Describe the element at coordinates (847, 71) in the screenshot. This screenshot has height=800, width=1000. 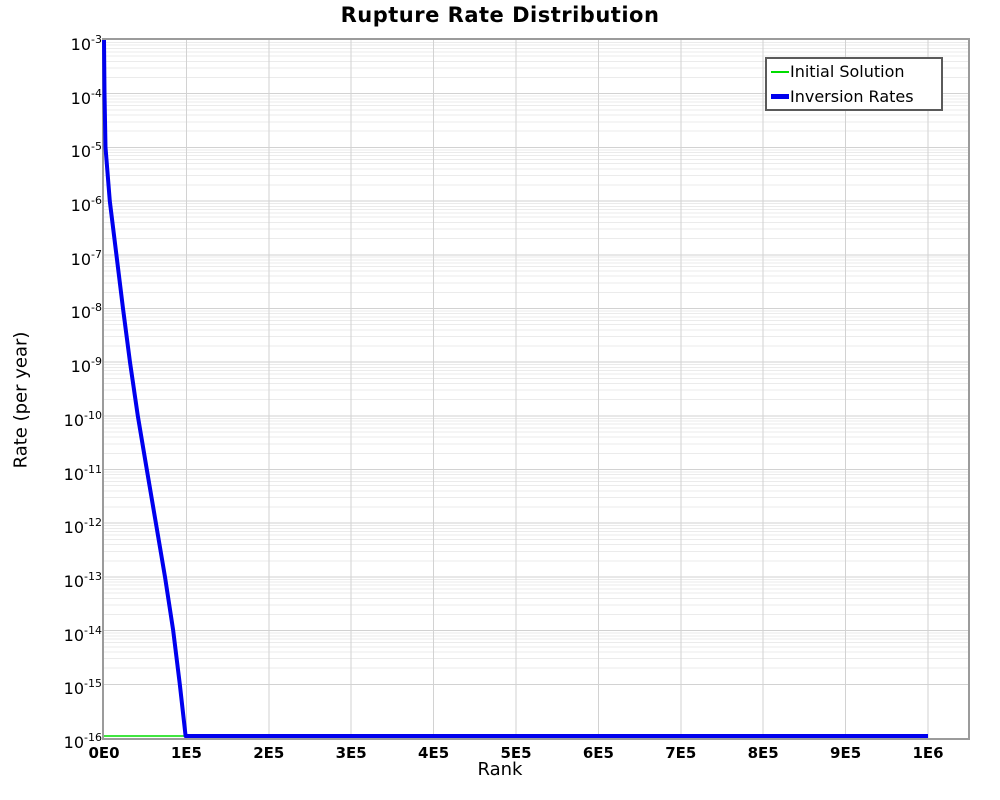
I see `legend-label-initial-solution: Initial Solution` at that location.